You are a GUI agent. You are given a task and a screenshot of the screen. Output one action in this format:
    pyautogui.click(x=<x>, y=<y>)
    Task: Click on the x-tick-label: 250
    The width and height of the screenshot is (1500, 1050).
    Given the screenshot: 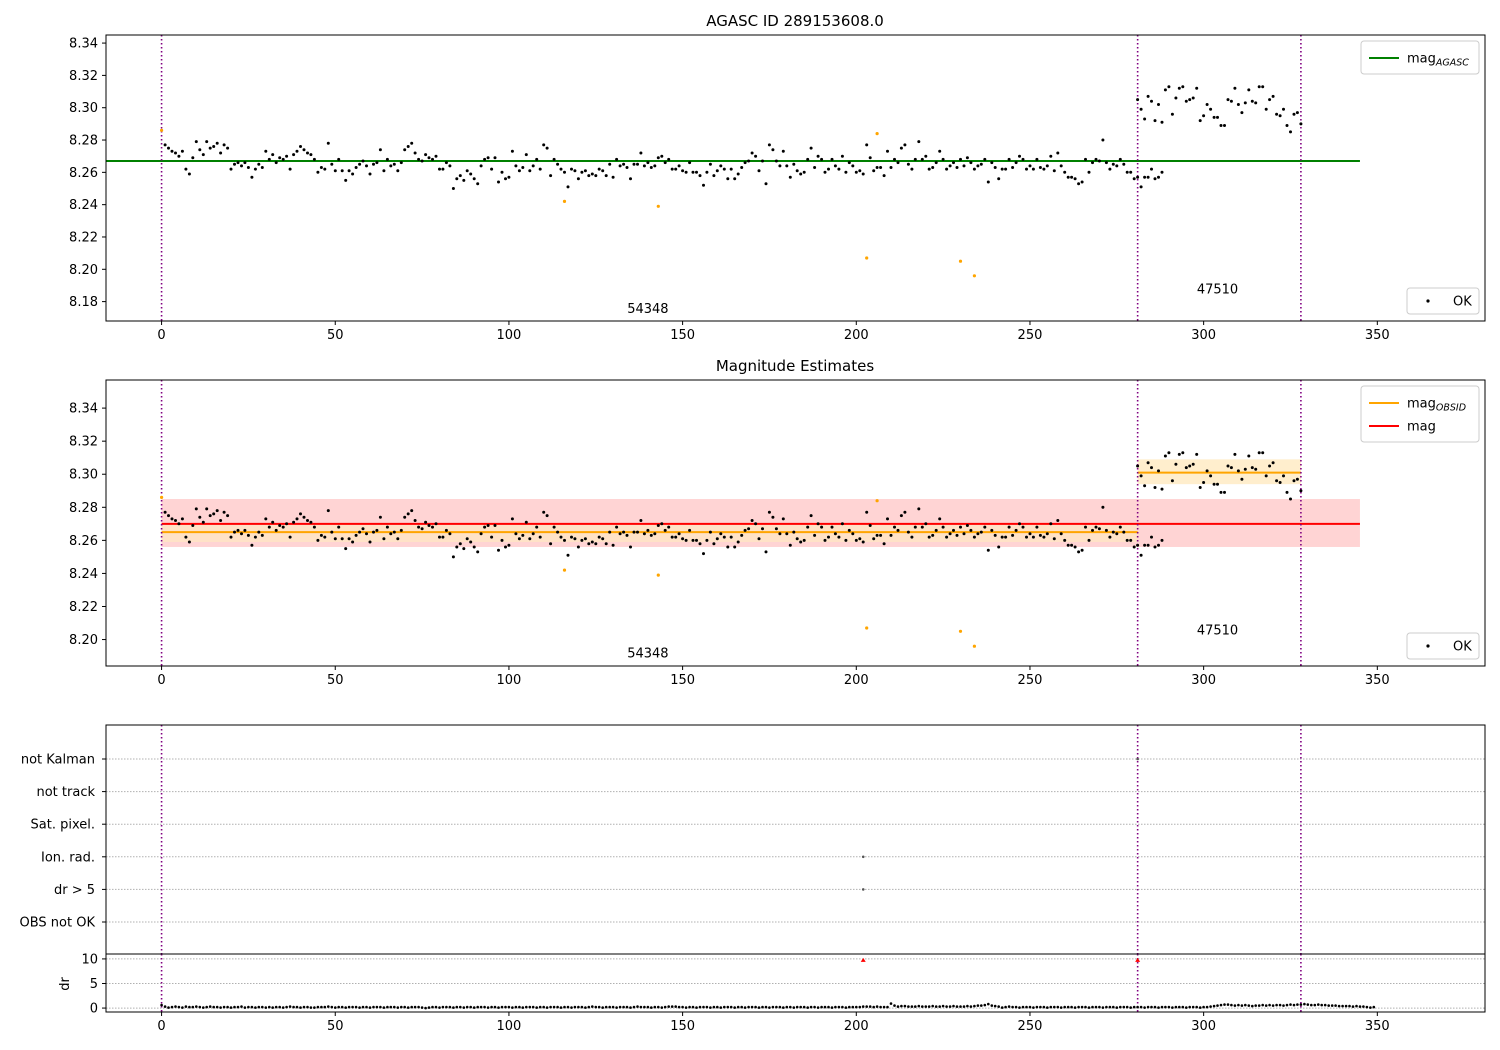 What is the action you would take?
    pyautogui.click(x=1030, y=1026)
    